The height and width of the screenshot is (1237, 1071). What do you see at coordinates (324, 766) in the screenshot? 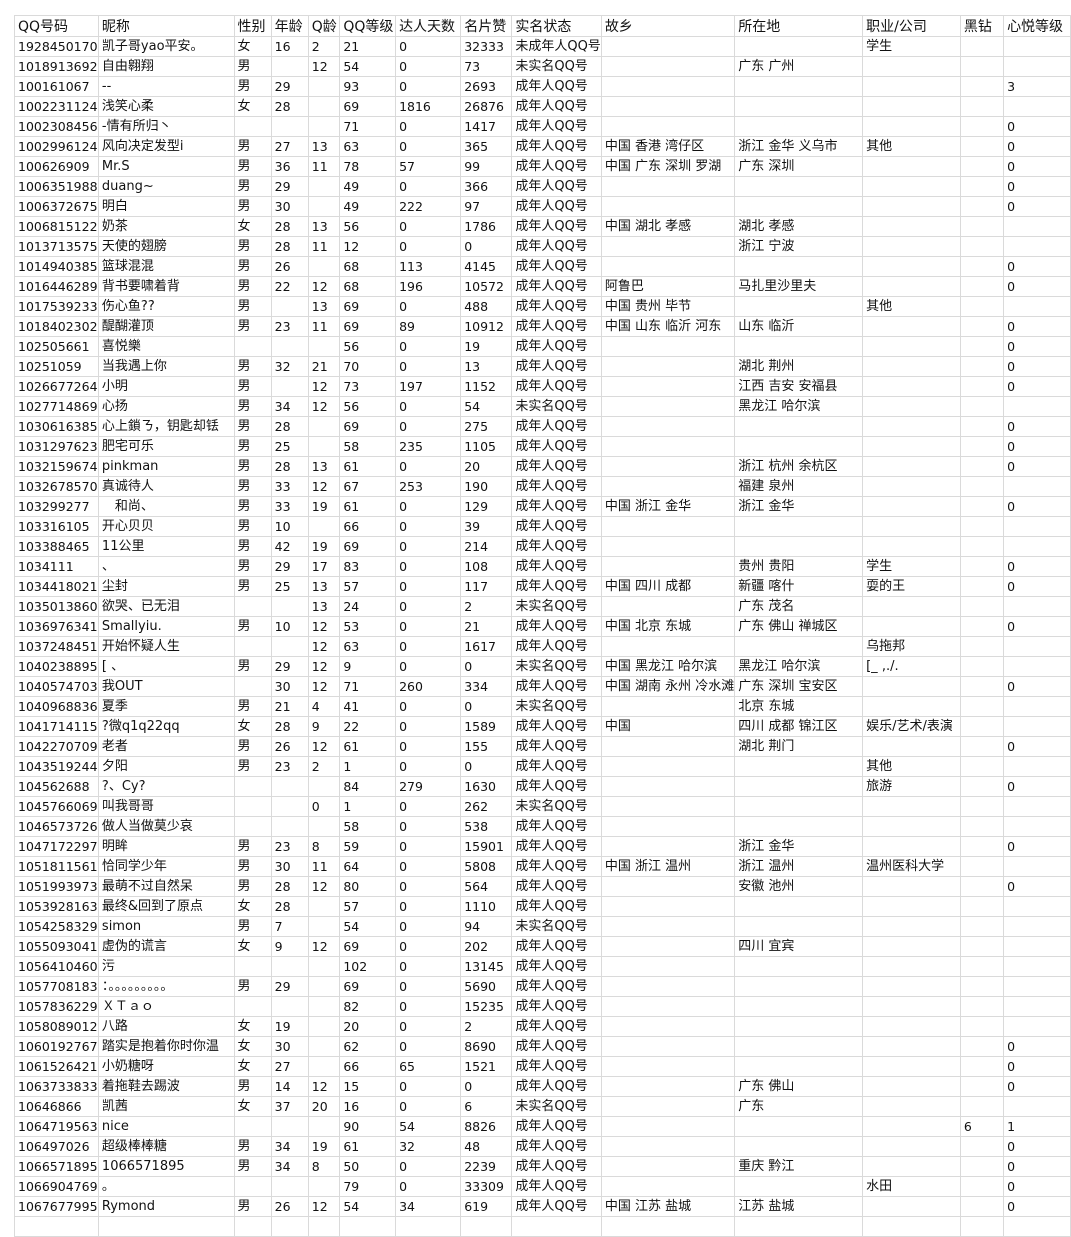
I see `cell-q-age: 2` at bounding box center [324, 766].